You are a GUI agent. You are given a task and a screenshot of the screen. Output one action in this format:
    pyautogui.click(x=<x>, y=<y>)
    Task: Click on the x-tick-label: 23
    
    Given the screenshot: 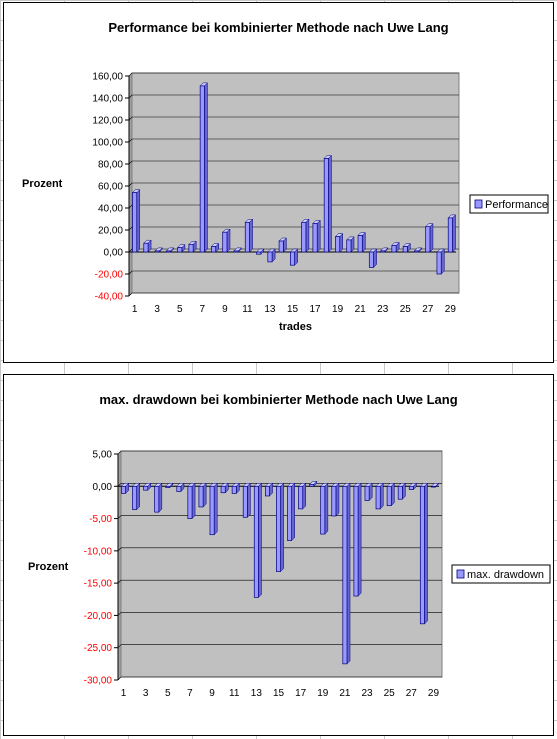 What is the action you would take?
    pyautogui.click(x=367, y=693)
    